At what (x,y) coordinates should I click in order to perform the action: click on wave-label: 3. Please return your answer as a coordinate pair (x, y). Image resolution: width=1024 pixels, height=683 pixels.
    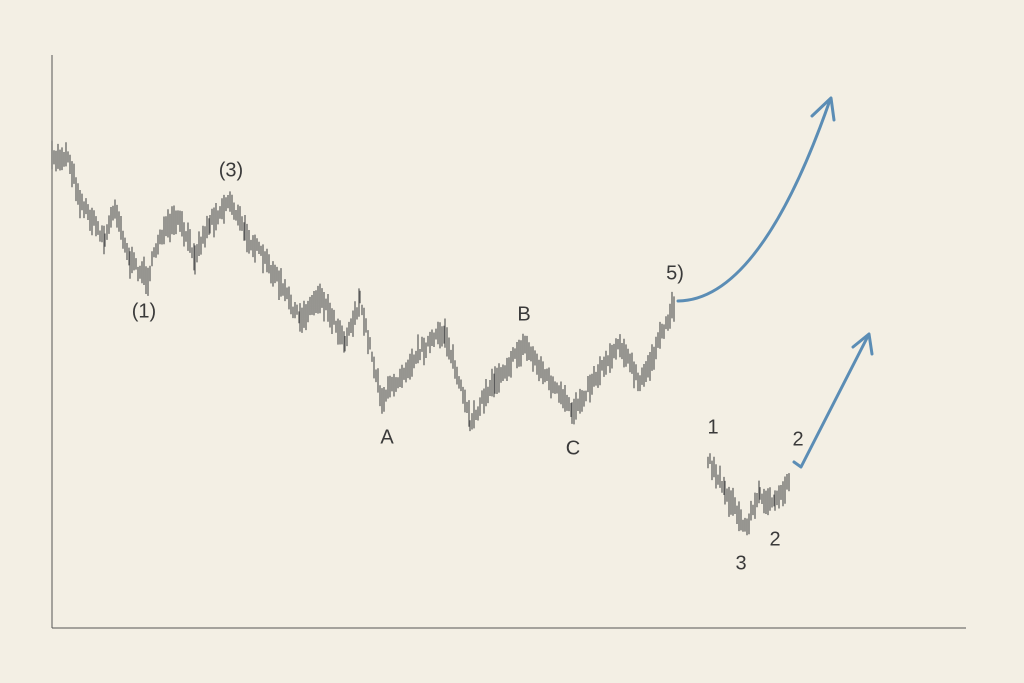
    Looking at the image, I should click on (740, 563).